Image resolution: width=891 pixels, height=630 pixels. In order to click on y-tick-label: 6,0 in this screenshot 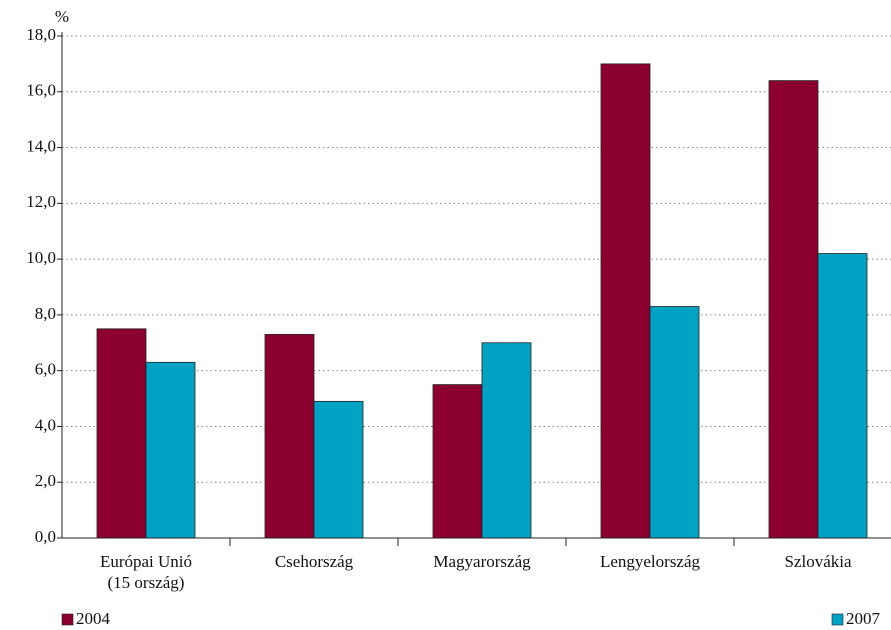, I will do `click(45, 369)`.